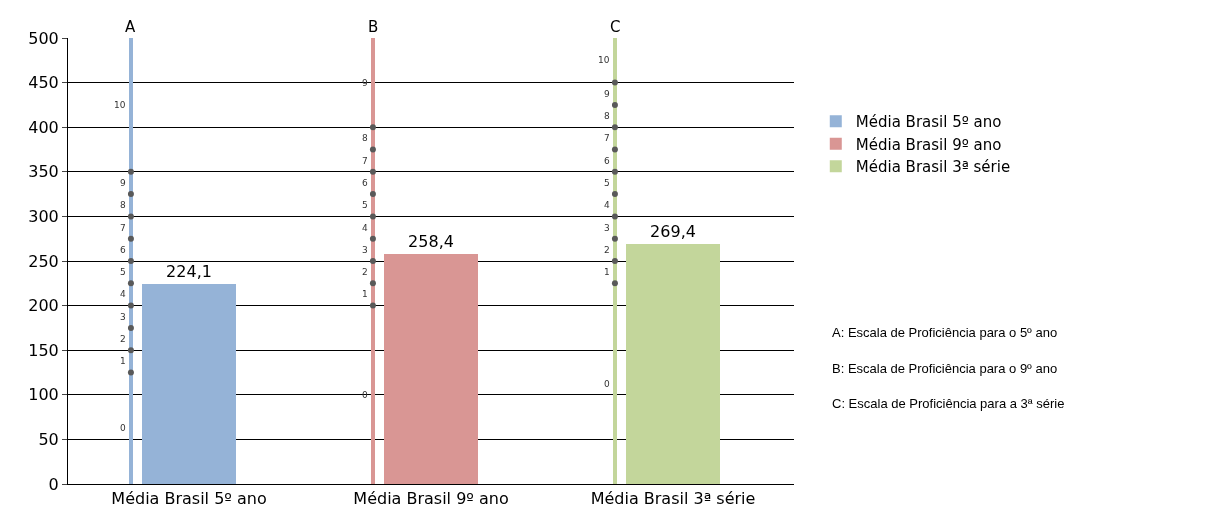  Describe the element at coordinates (130, 27) in the screenshot. I see `text: A` at that location.